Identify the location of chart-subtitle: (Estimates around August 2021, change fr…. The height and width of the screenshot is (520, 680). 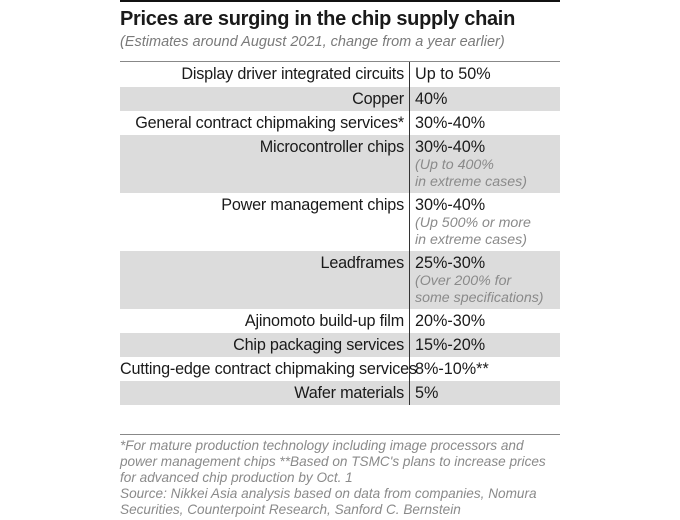
(312, 42).